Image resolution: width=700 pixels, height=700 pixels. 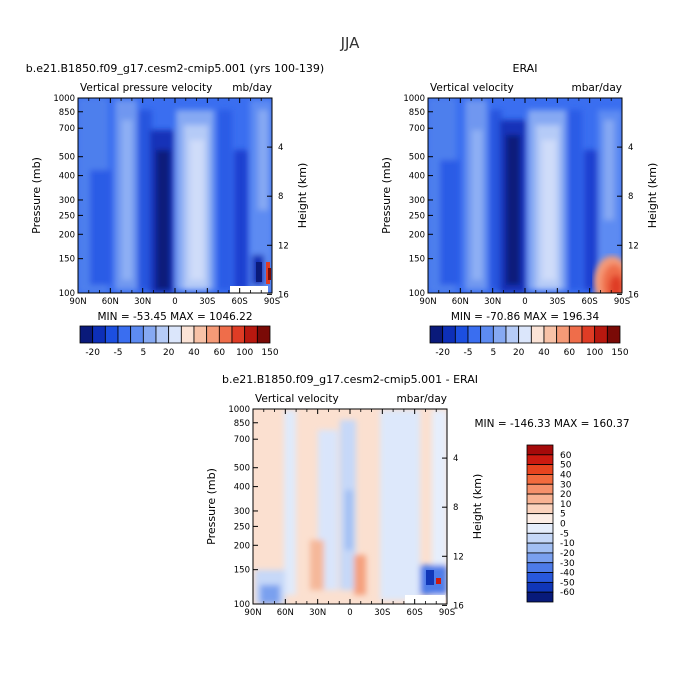 I want to click on panel-model-field, so click(x=175, y=195).